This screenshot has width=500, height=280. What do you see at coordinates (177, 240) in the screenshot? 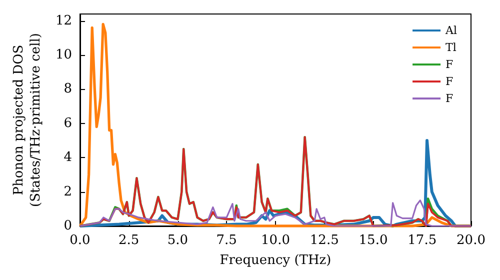
I see `x-tick-label: 5.0` at bounding box center [177, 240].